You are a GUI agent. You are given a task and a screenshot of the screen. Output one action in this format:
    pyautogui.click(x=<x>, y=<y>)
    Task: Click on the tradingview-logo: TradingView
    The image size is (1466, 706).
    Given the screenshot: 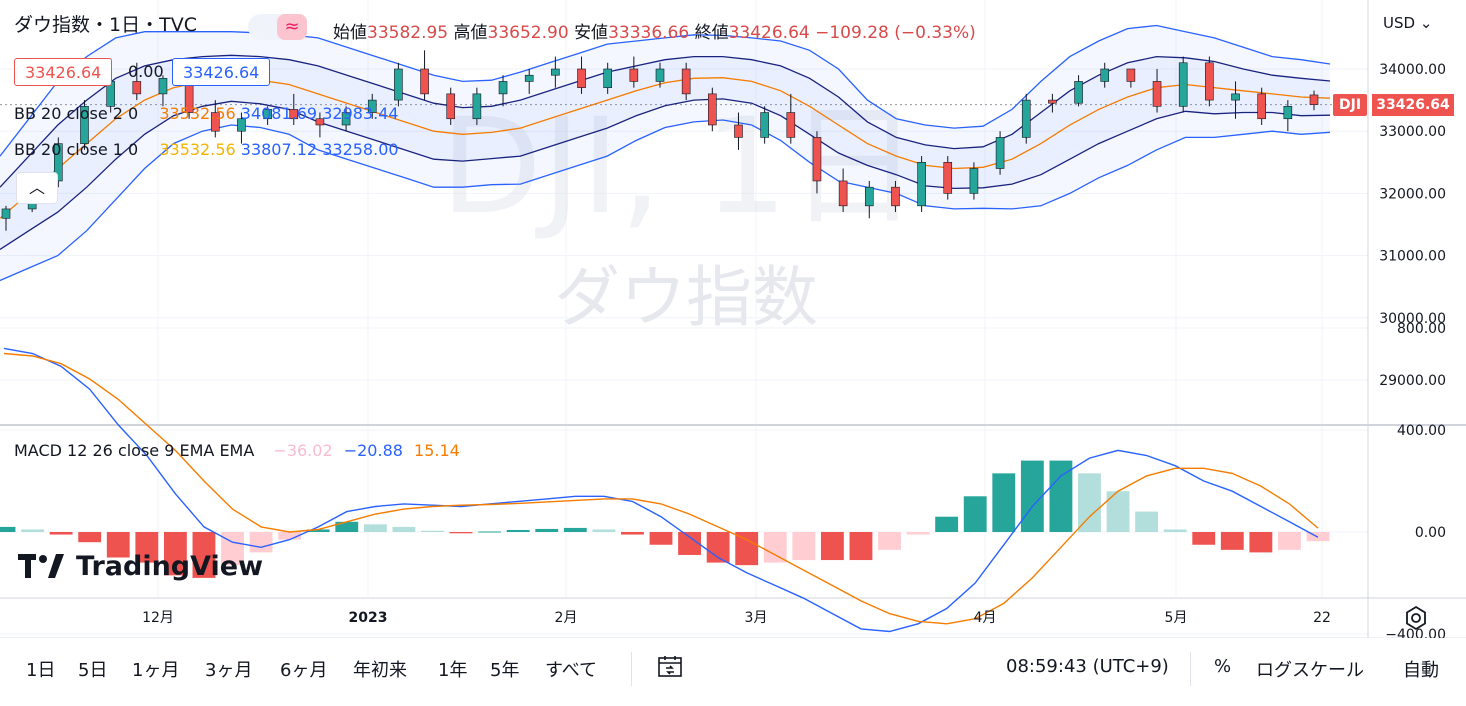 What is the action you would take?
    pyautogui.click(x=140, y=566)
    